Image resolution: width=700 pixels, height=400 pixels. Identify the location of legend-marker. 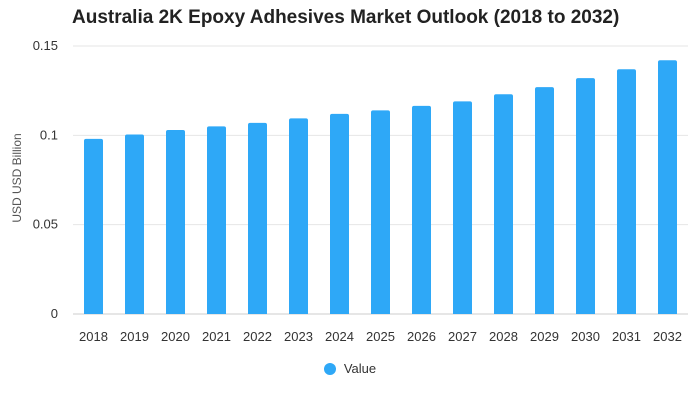
(329, 368).